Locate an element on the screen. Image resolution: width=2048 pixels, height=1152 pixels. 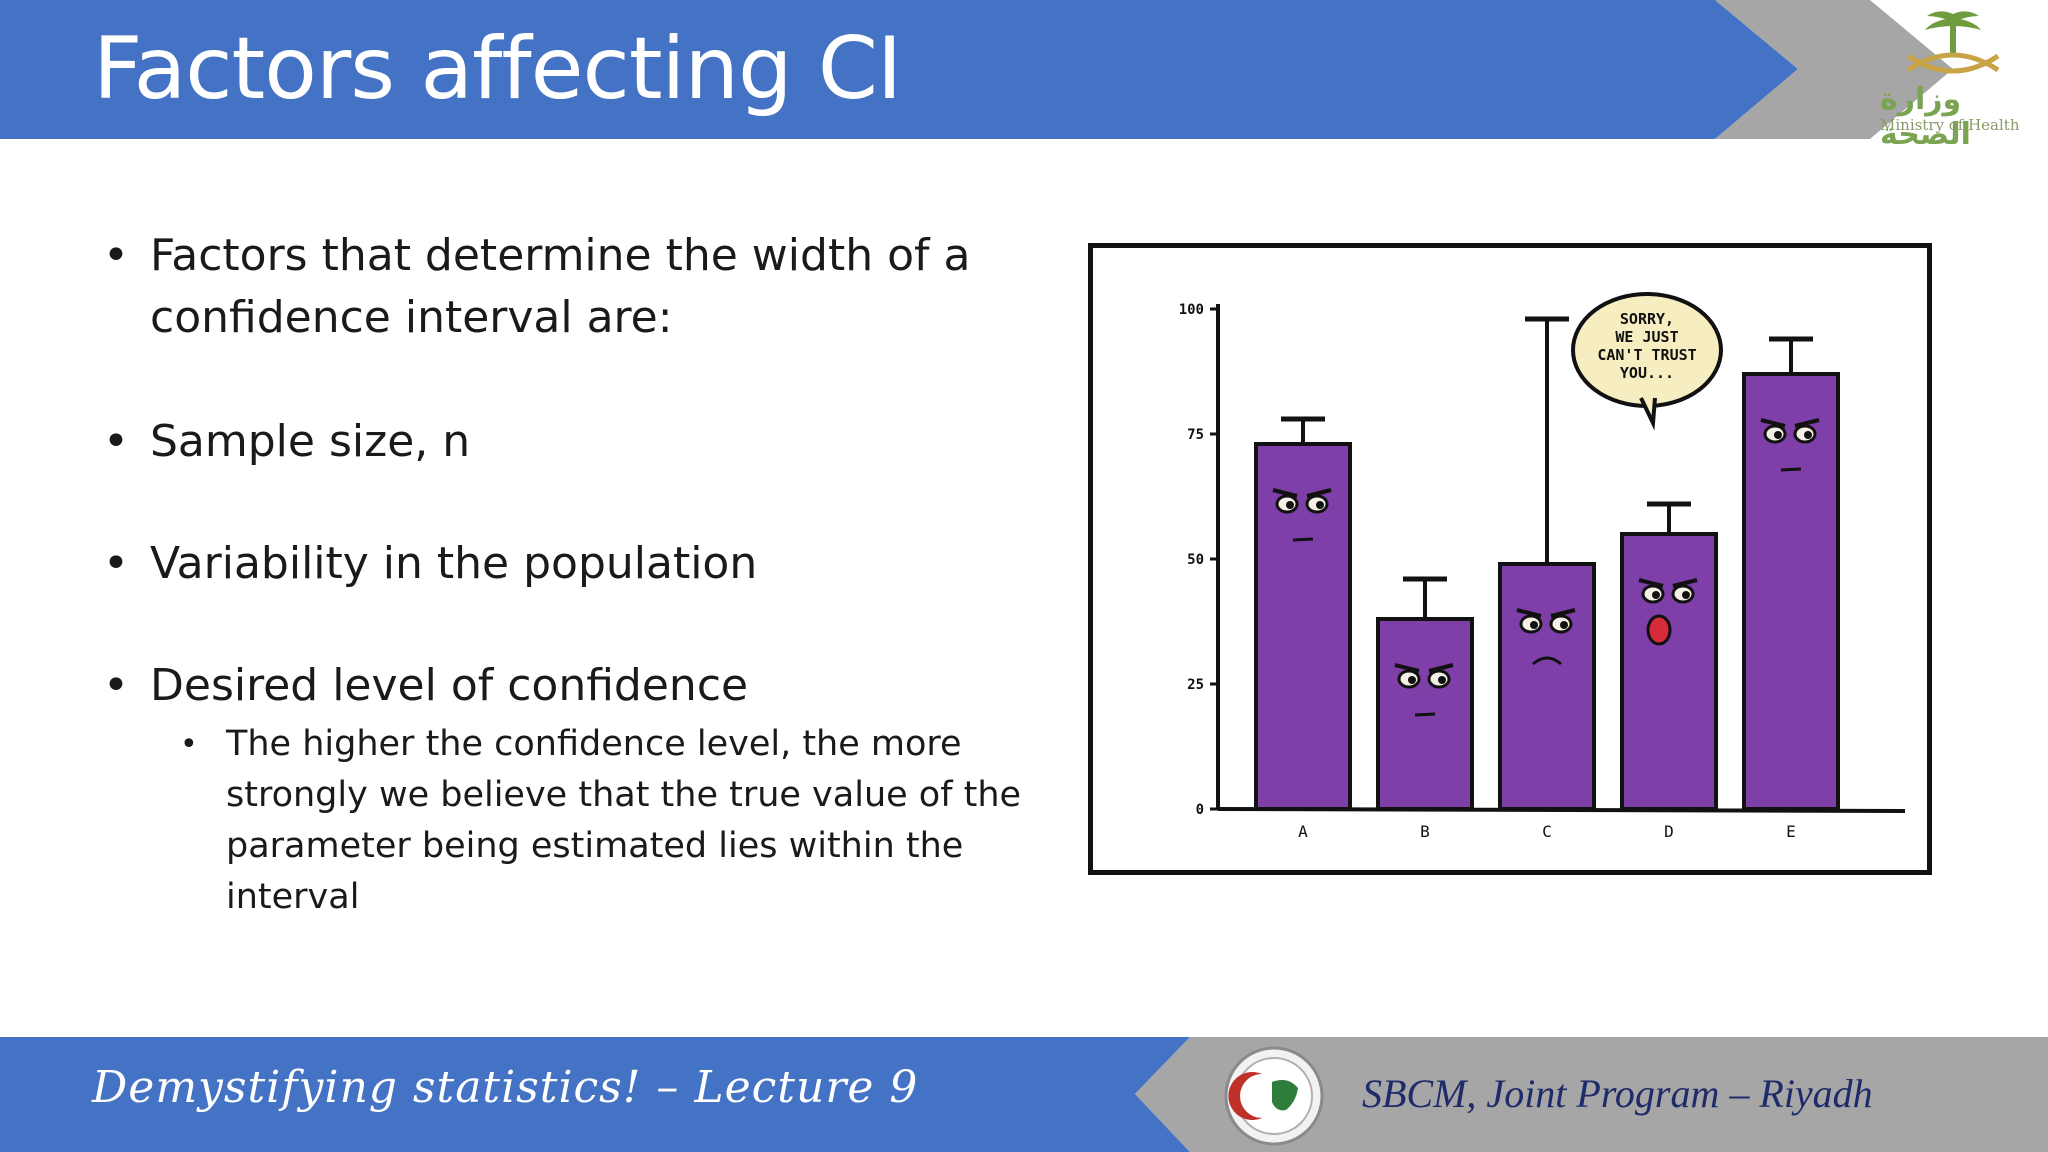
footer-bar is located at coordinates (1024, 1094).